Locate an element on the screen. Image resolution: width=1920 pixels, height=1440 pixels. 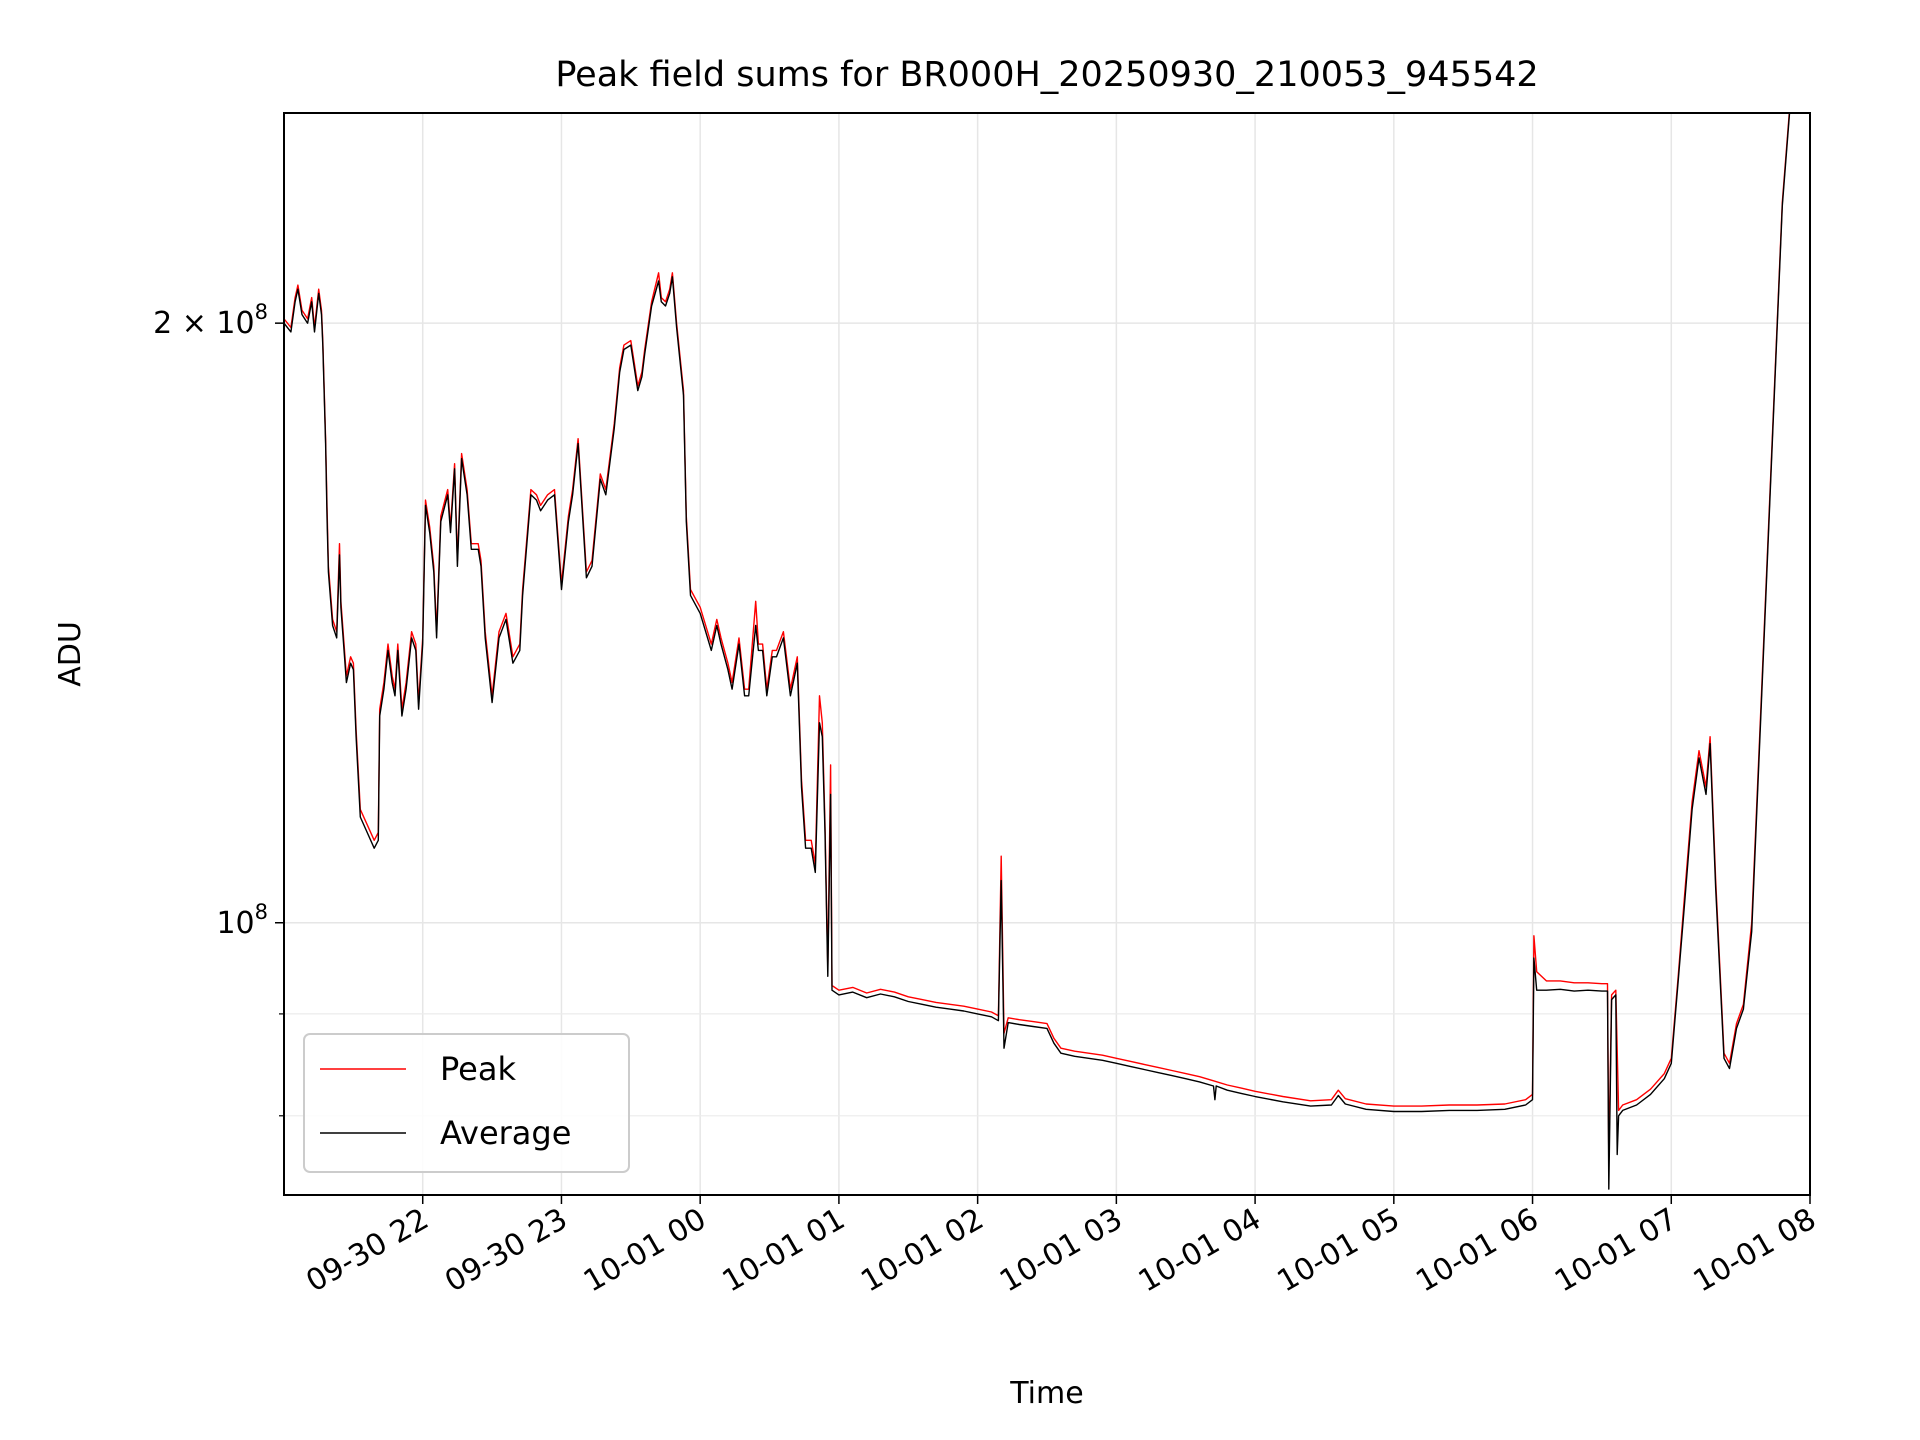
legend: Peak Average is located at coordinates (466, 1103).